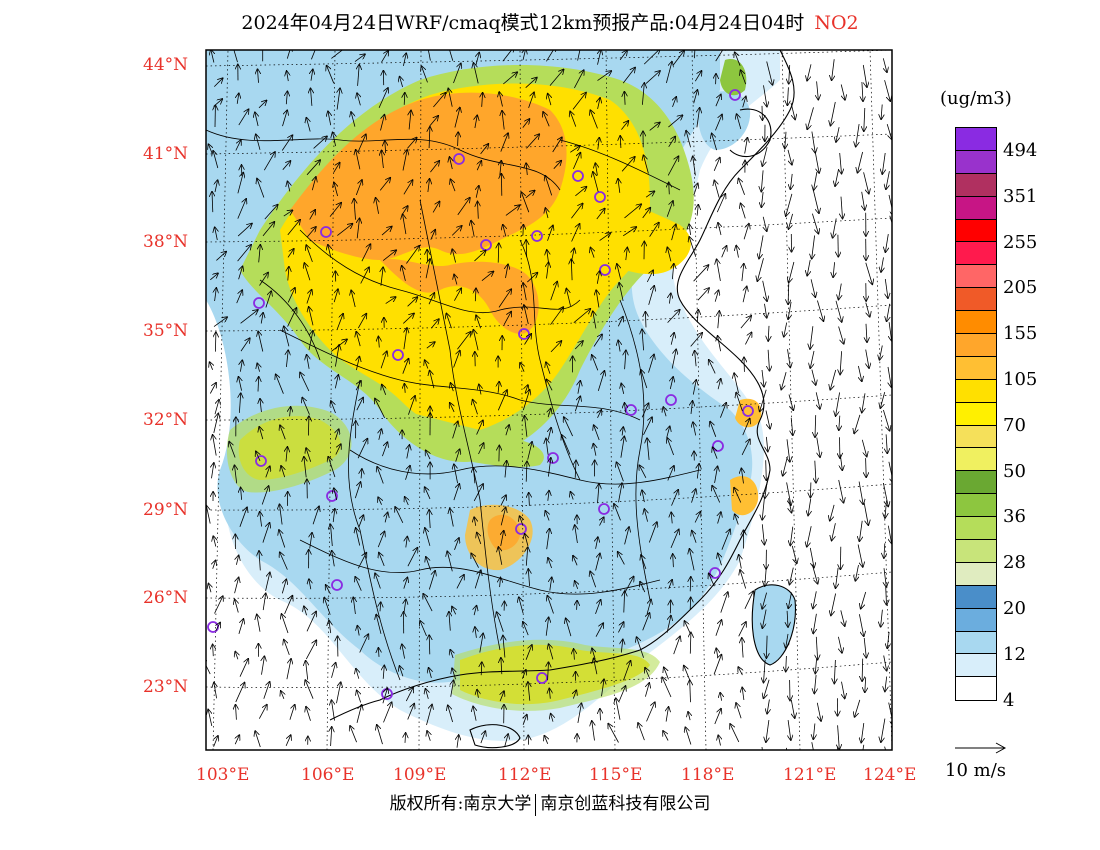 The height and width of the screenshot is (850, 1100). What do you see at coordinates (1009, 700) in the screenshot?
I see `legend-label: 4` at bounding box center [1009, 700].